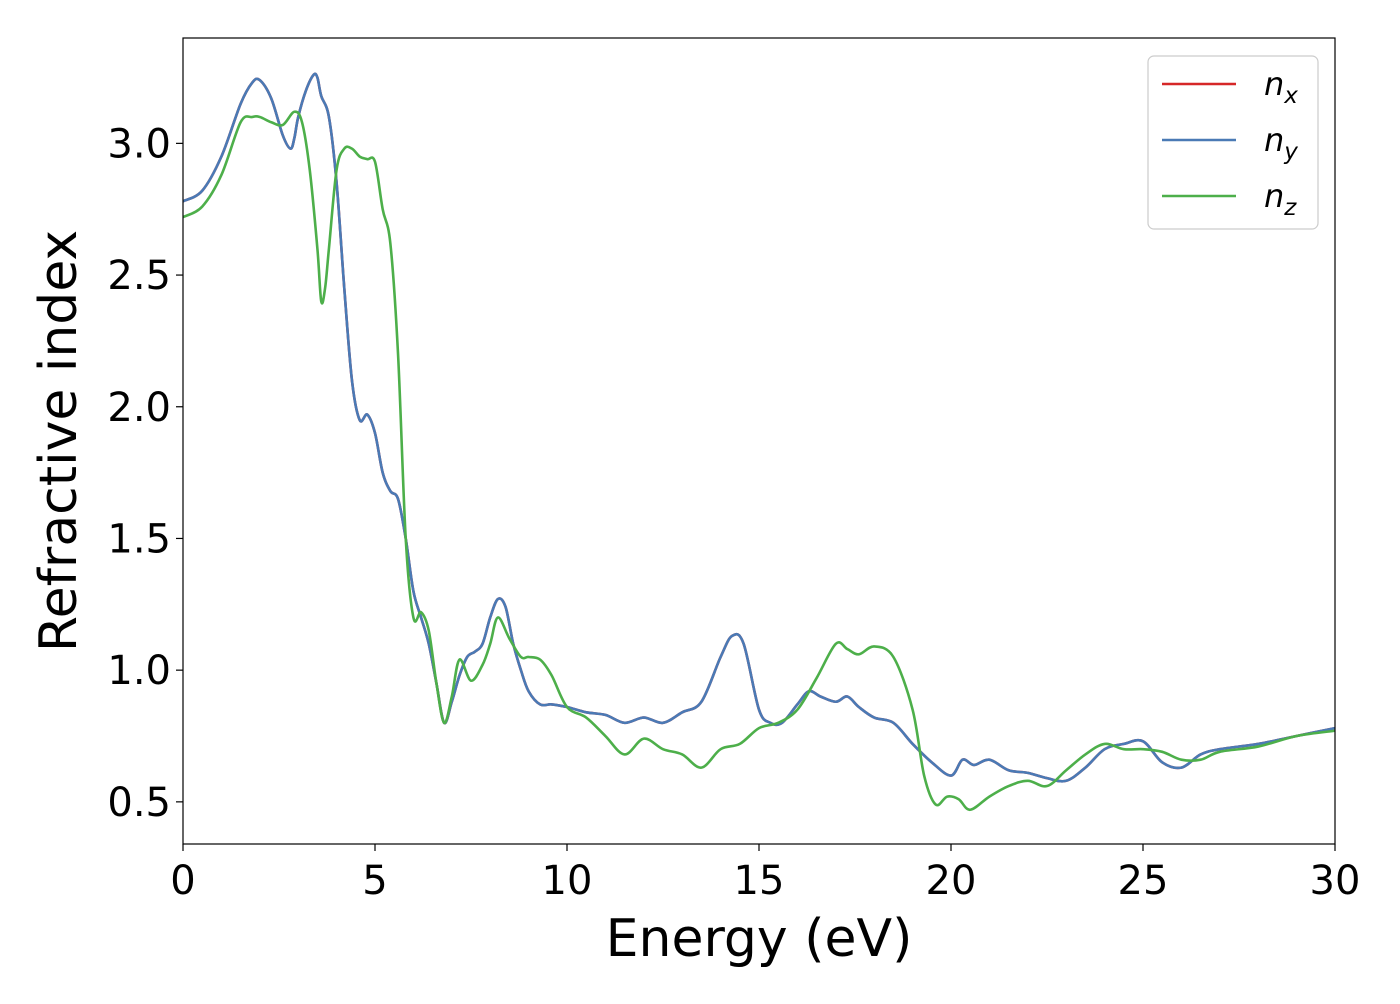 This screenshot has height=1004, width=1400. What do you see at coordinates (567, 881) in the screenshot?
I see `x-tick-label: 10` at bounding box center [567, 881].